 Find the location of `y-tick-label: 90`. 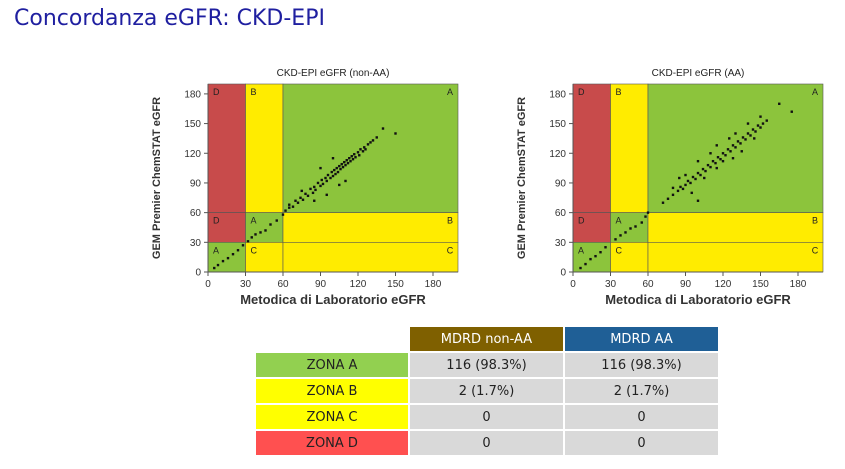

y-tick-label: 90 is located at coordinates (561, 183).